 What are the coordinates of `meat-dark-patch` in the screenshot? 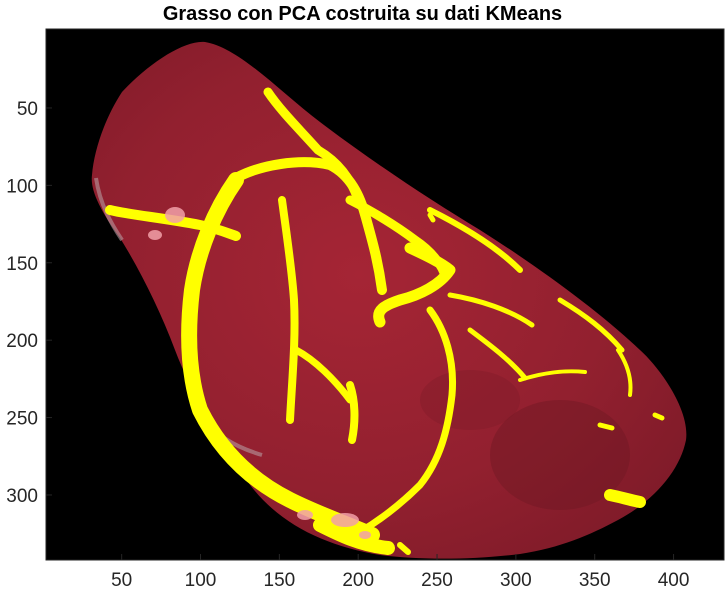 It's located at (560, 455).